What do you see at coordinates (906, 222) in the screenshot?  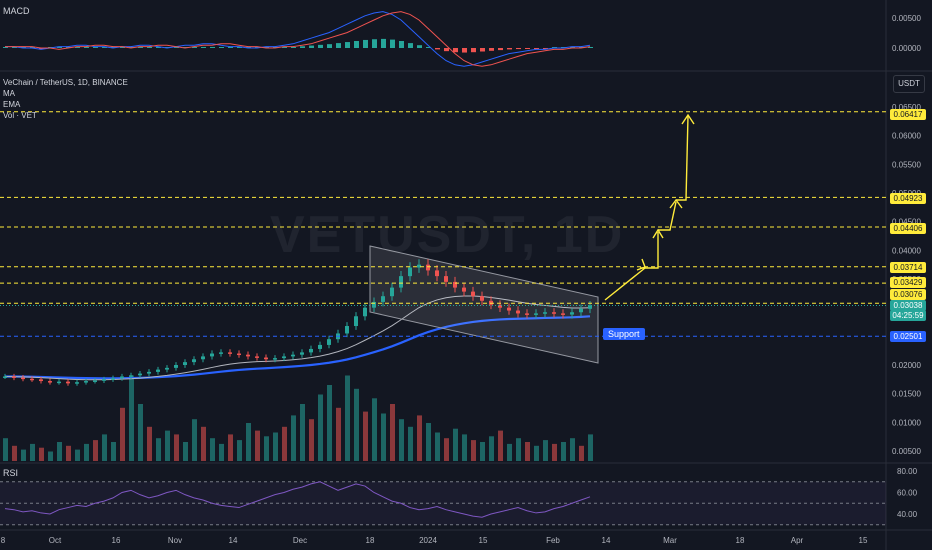 I see `price-axis-label: 0.04500` at bounding box center [906, 222].